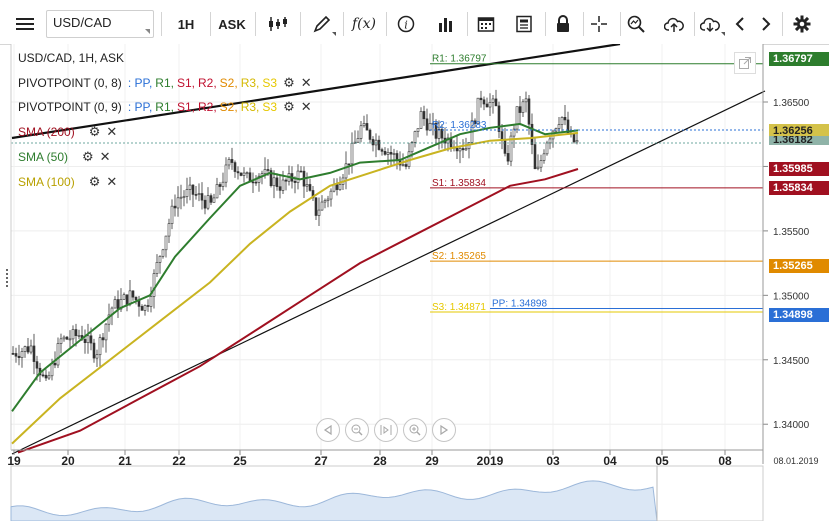 Image resolution: width=829 pixels, height=521 pixels. Describe the element at coordinates (364, 24) in the screenshot. I see `indicators-button: f(x)` at that location.